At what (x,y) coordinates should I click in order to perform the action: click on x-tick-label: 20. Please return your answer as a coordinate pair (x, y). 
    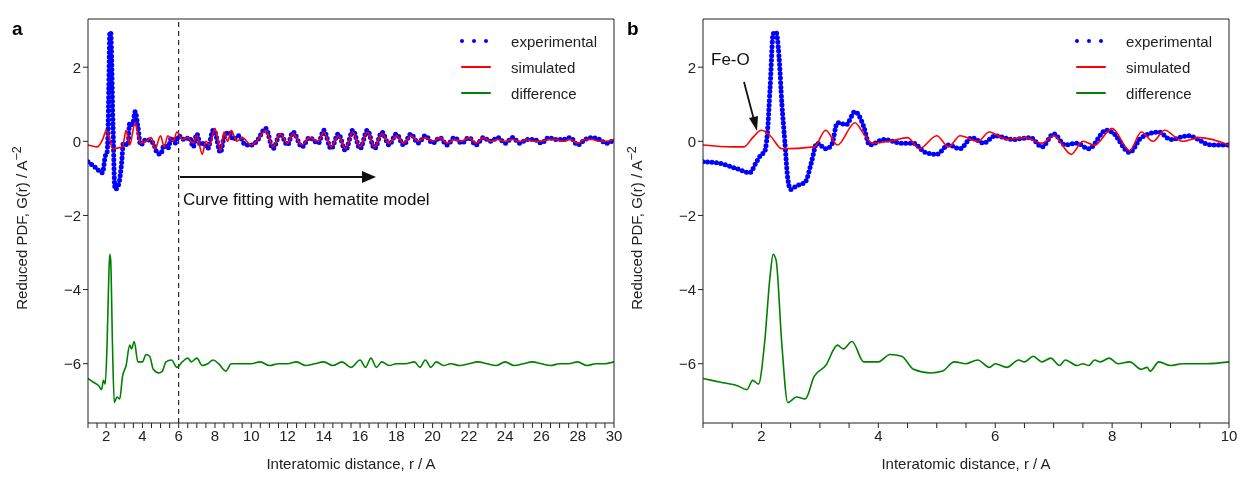
    Looking at the image, I should click on (432, 435).